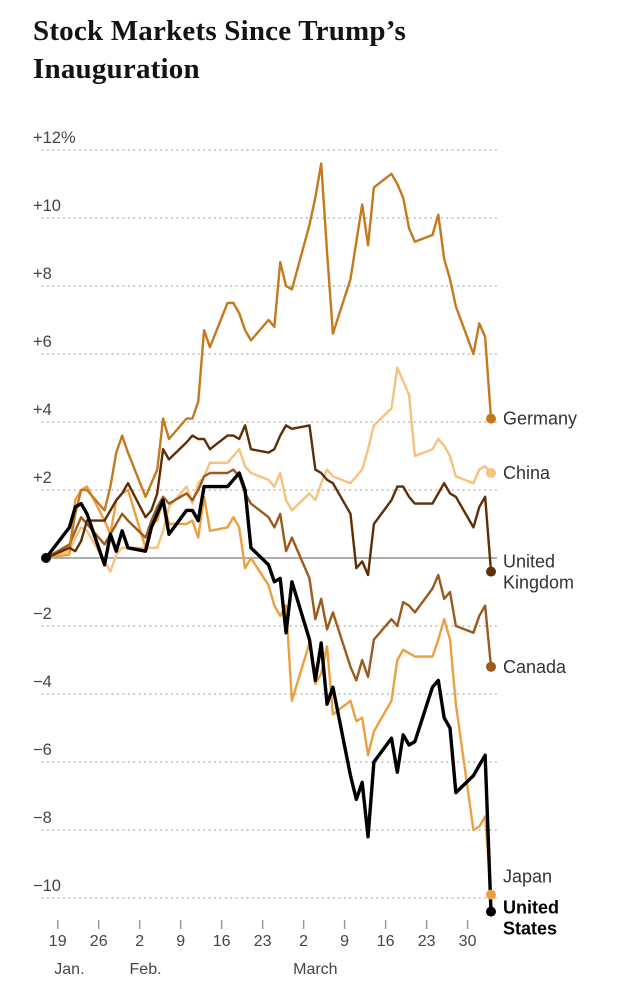  I want to click on series-label-japan: Japan, so click(527, 877).